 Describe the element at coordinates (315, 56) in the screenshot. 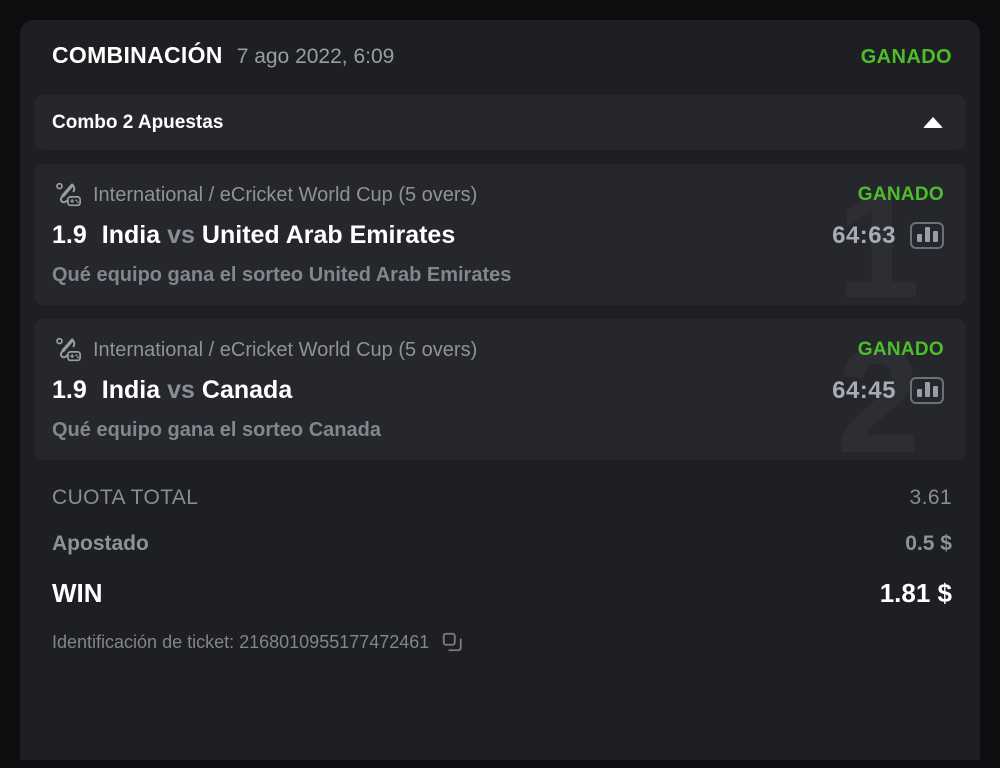

I see `slip-date: 7 ago 2022, 6:09` at that location.